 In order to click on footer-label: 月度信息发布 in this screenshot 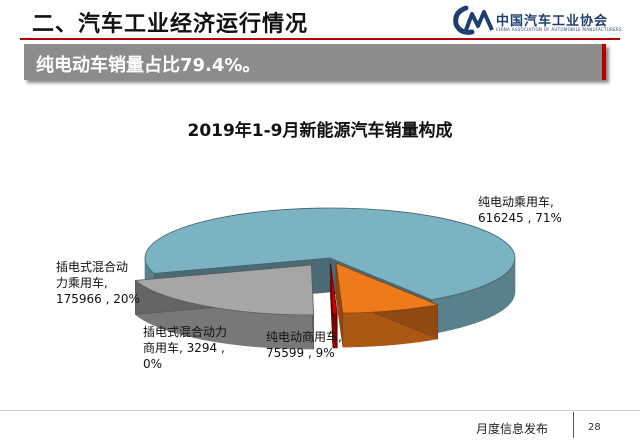, I will do `click(512, 429)`.